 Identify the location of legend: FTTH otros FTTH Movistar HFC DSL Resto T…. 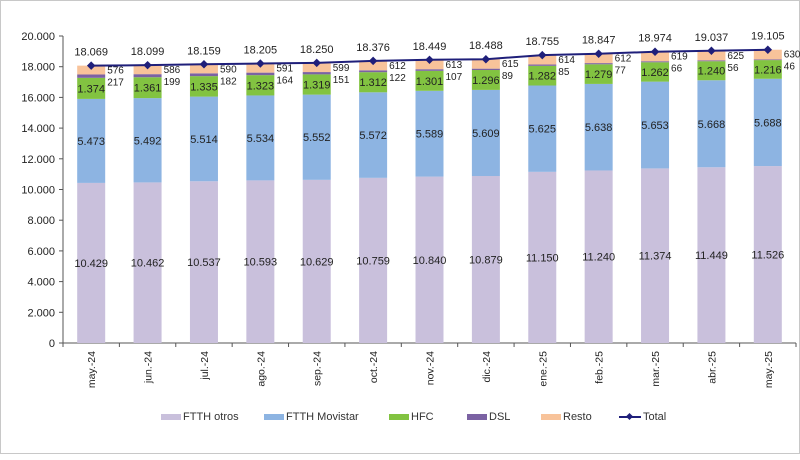
(461, 420).